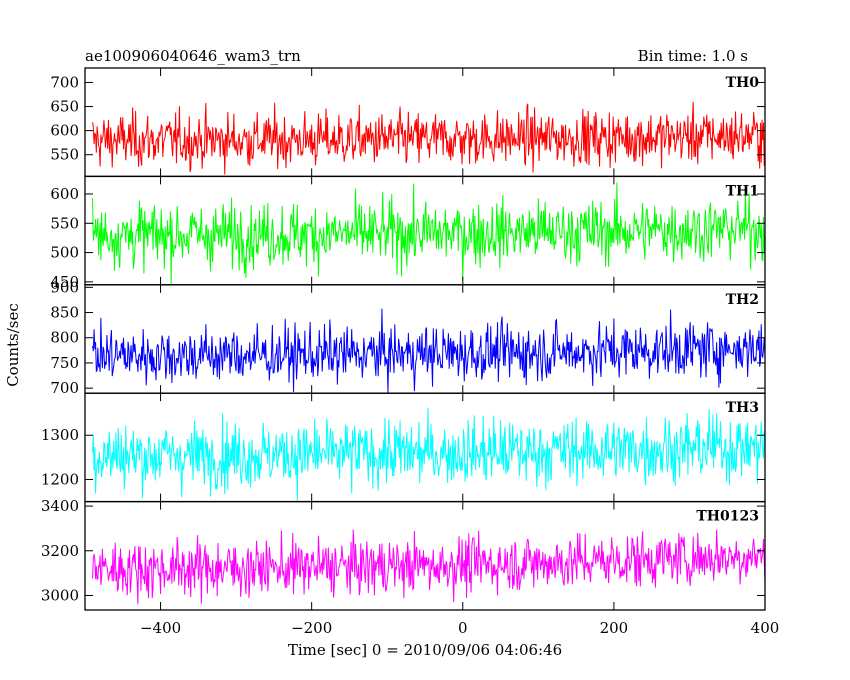  What do you see at coordinates (765, 628) in the screenshot?
I see `x-tick-label: 400` at bounding box center [765, 628].